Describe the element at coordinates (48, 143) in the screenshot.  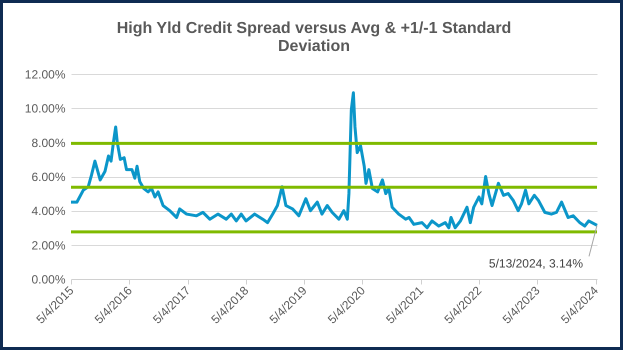
I see `y-tick-label: 8.00%` at that location.